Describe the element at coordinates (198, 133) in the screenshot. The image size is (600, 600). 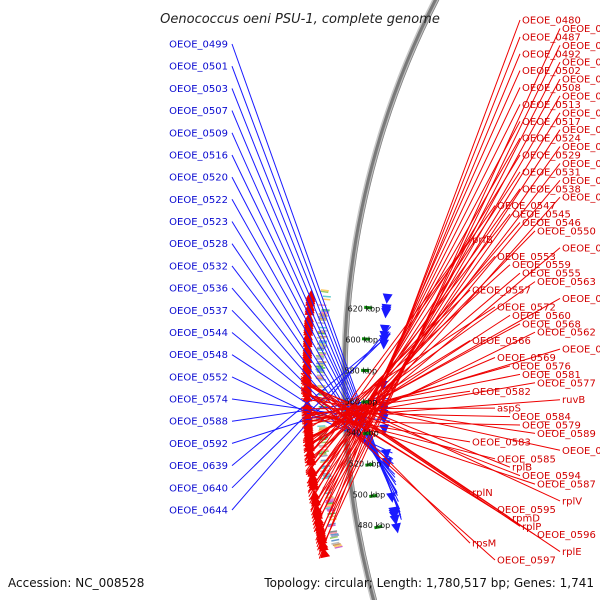
I see `gene-label-left: OEOE_0509` at that location.